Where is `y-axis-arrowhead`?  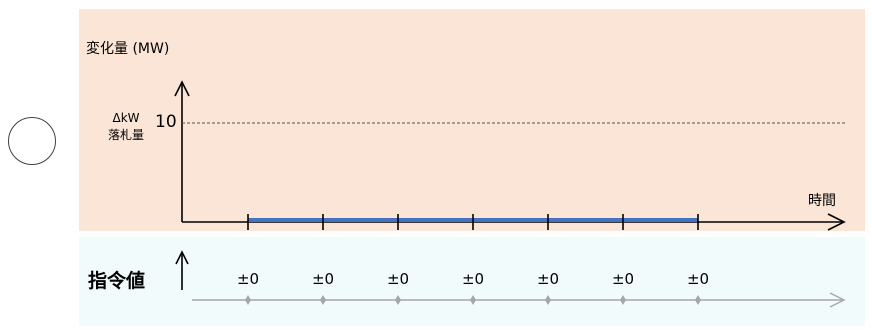 y-axis-arrowhead is located at coordinates (182, 88).